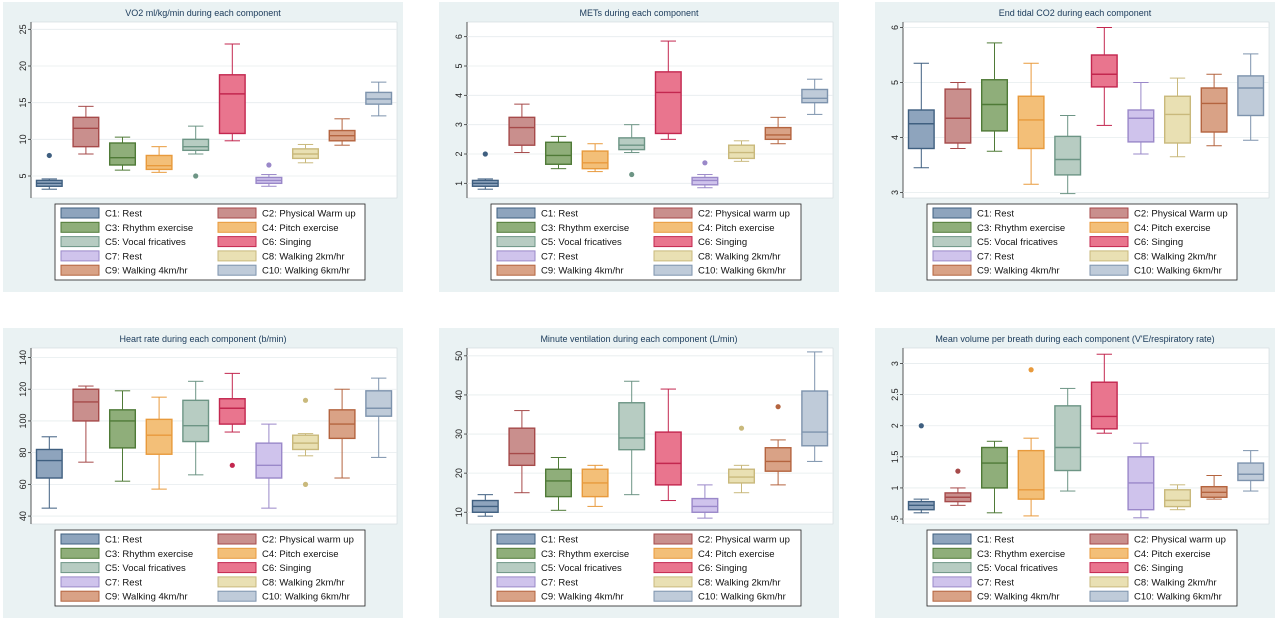  What do you see at coordinates (459, 183) in the screenshot?
I see `y-tick-label: 1` at bounding box center [459, 183].